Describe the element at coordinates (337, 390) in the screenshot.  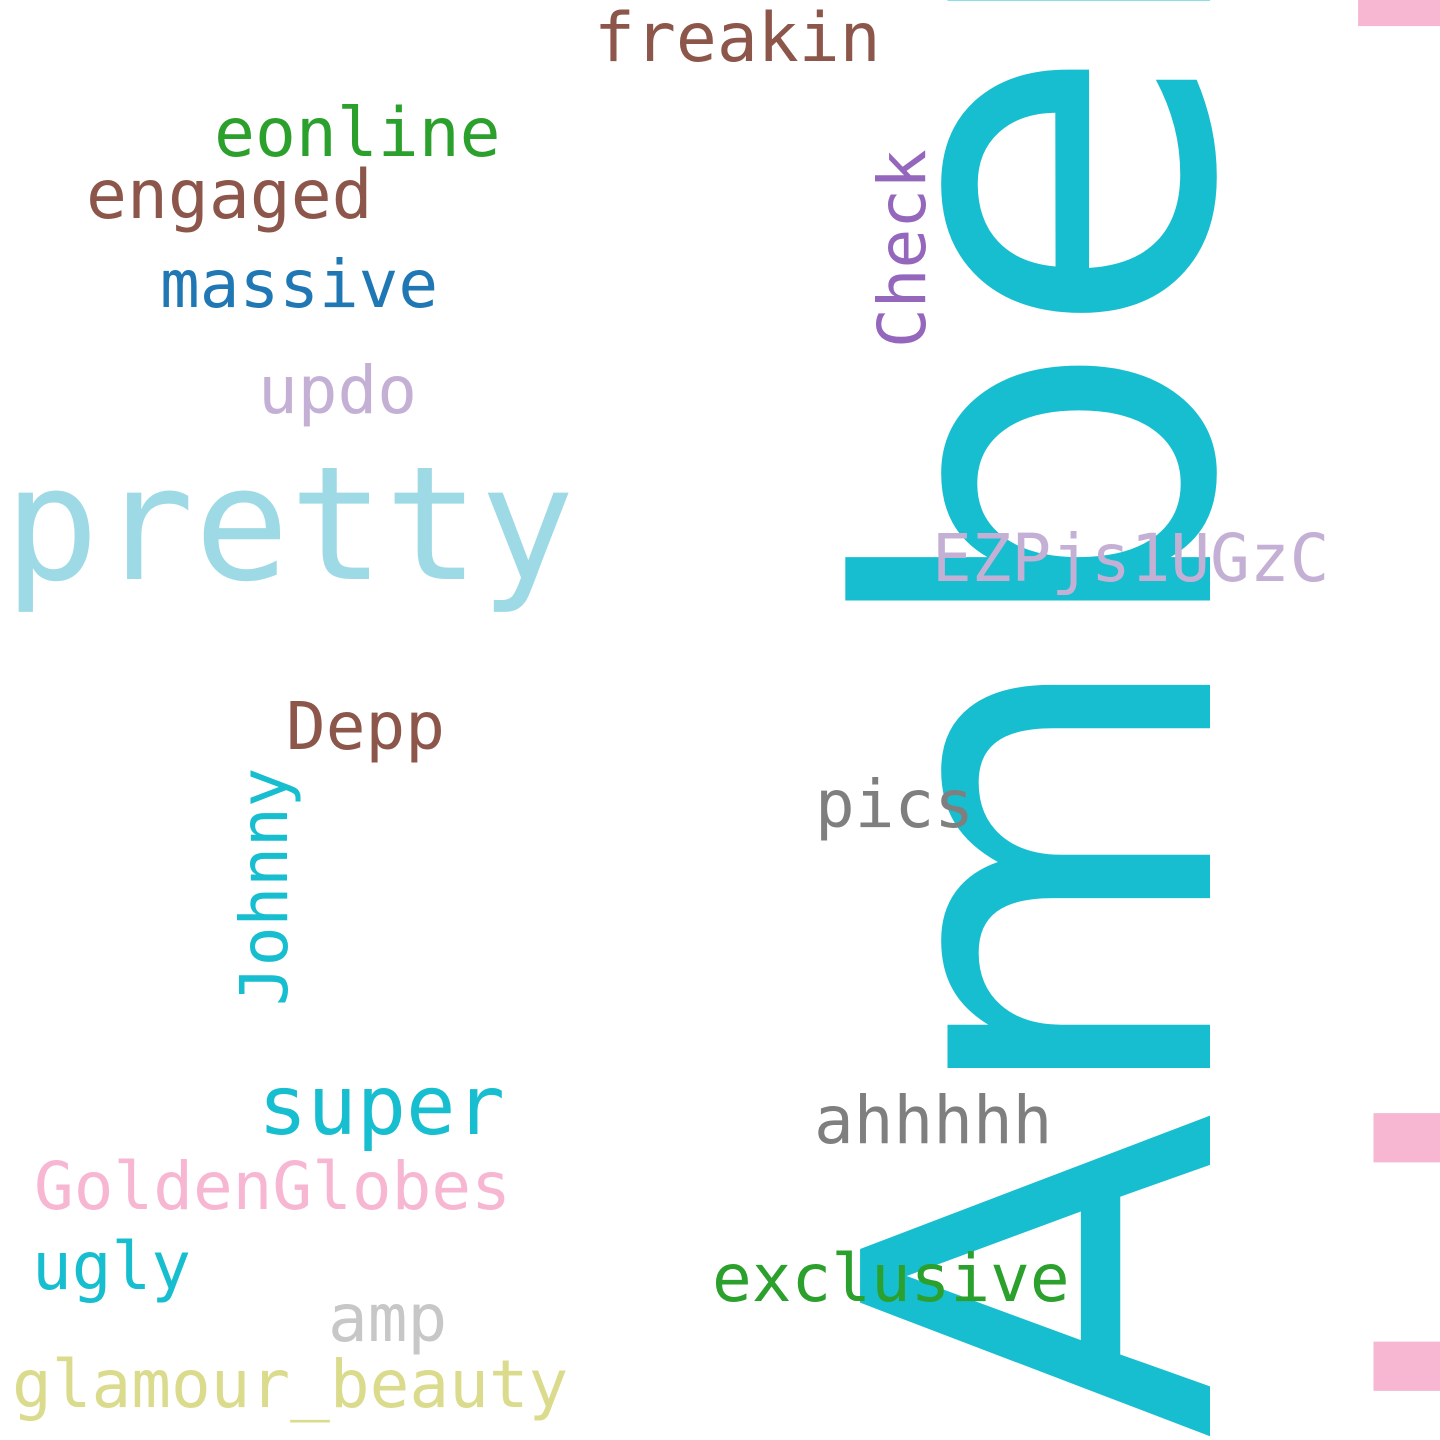
I see `word-updo: updo` at that location.